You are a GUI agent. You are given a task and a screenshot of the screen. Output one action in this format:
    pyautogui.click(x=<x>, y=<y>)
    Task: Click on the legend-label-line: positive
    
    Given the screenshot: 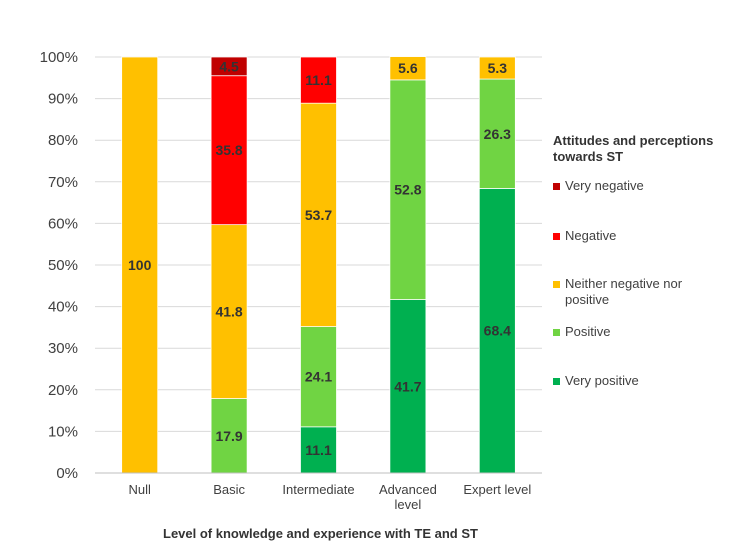 What is the action you would take?
    pyautogui.click(x=587, y=299)
    